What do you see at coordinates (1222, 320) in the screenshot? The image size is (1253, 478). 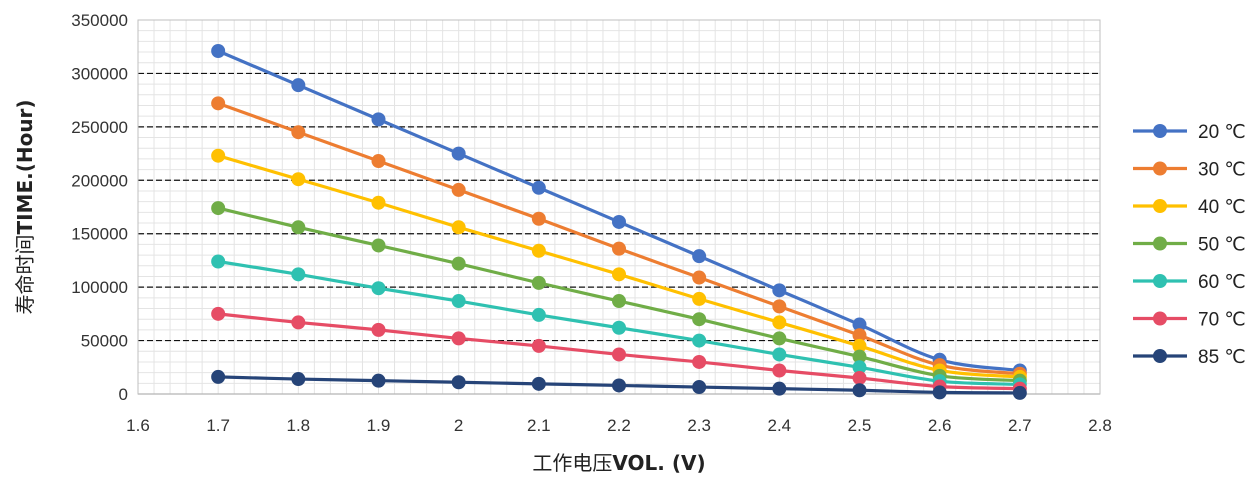 I see `legend-label: 70 ℃` at bounding box center [1222, 320].